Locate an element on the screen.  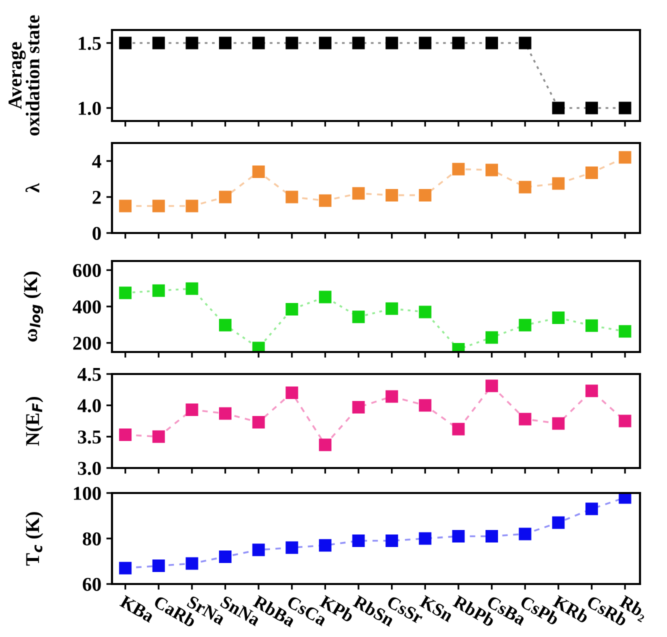
y-tick-label: 0 is located at coordinates (96, 233).